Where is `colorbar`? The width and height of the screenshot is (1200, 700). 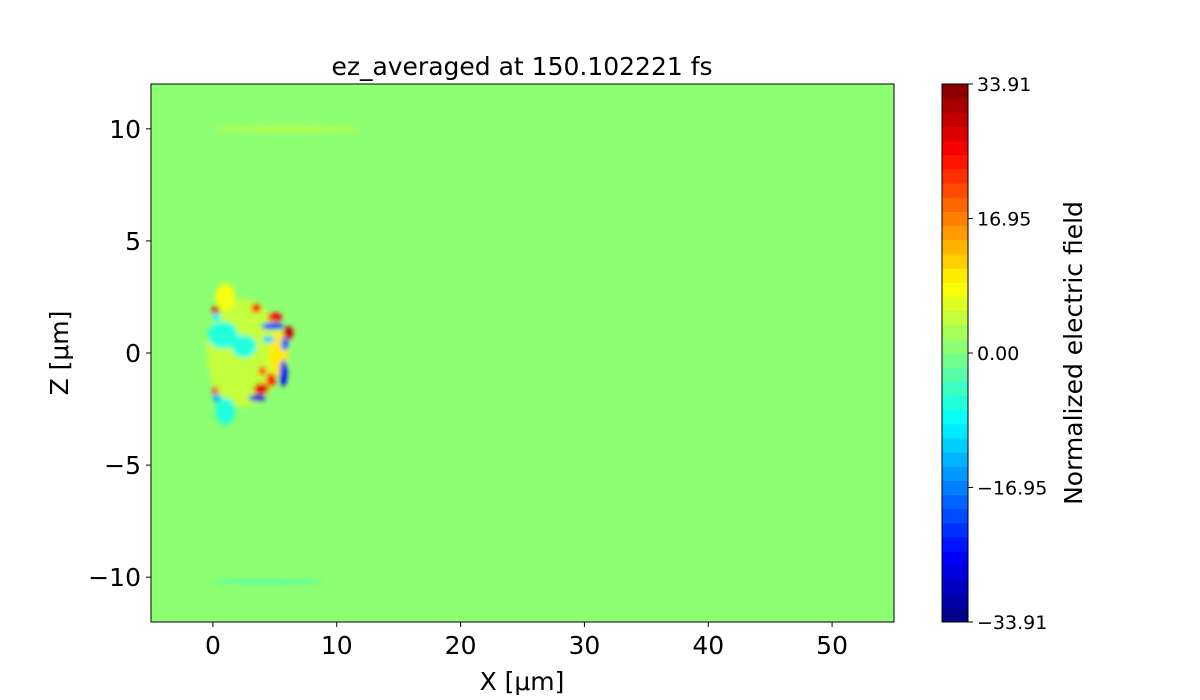 colorbar is located at coordinates (955, 353).